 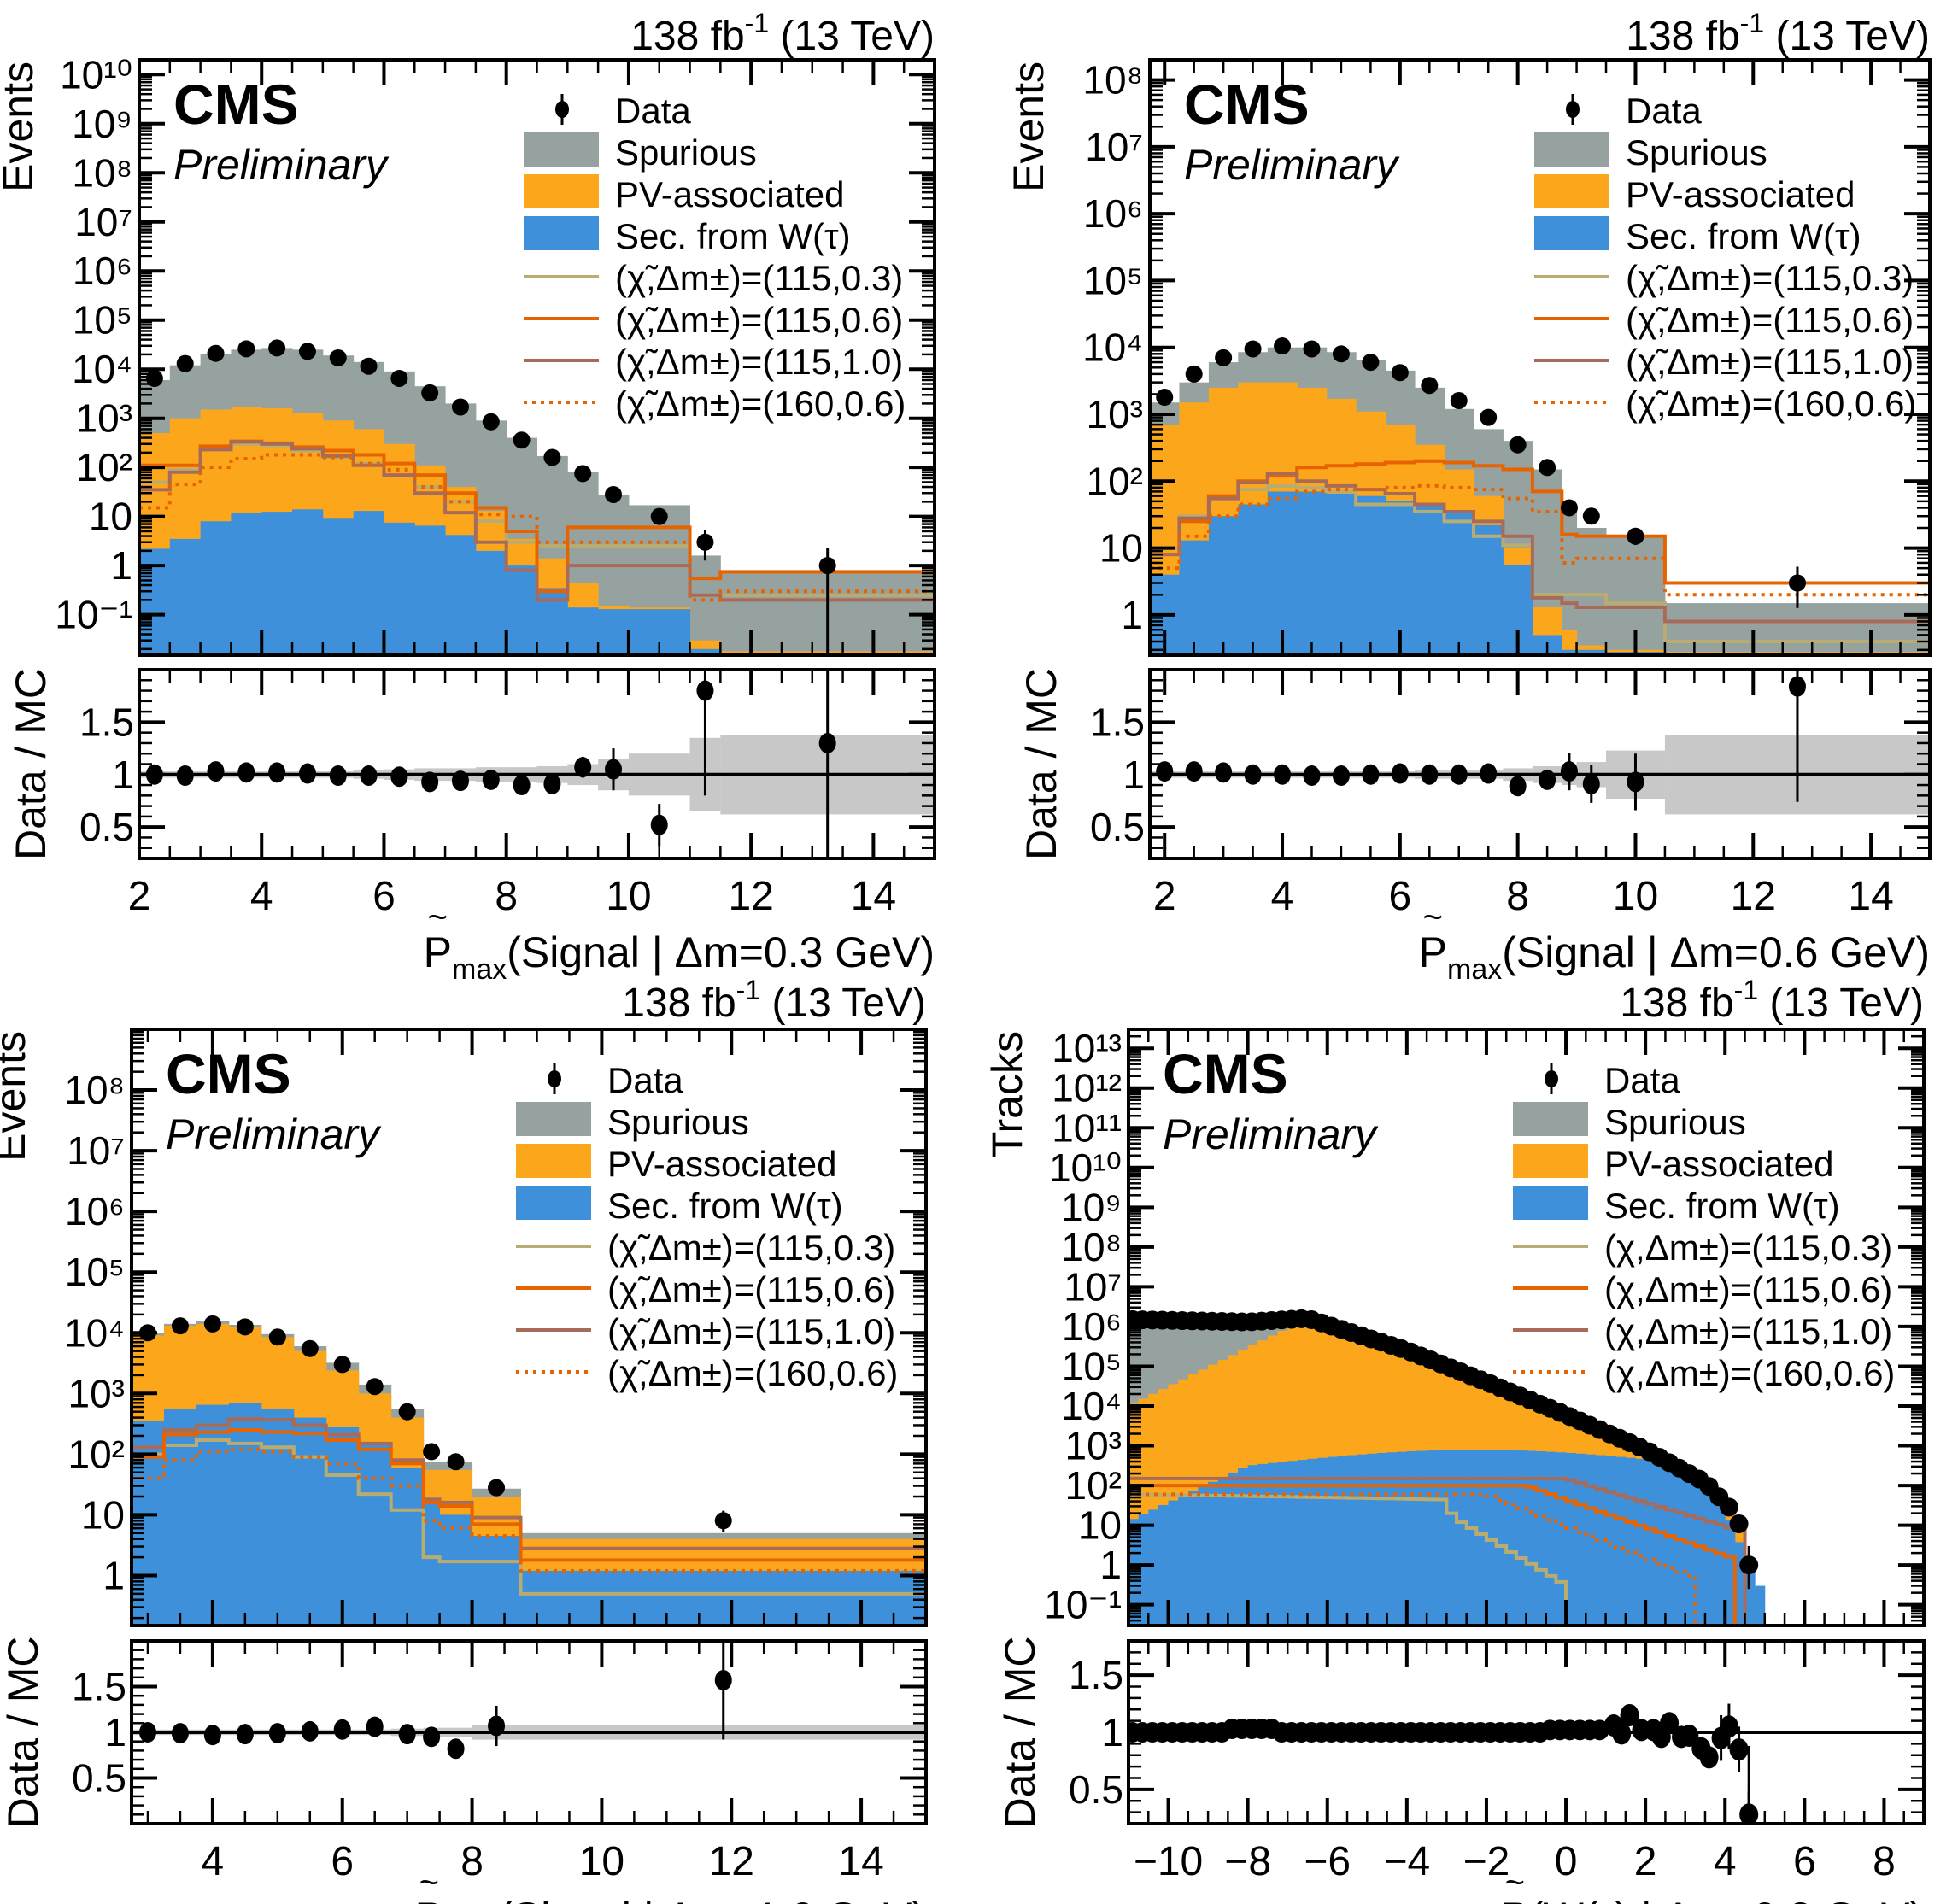 I want to click on y-tick-label: 1, so click(x=1132, y=615).